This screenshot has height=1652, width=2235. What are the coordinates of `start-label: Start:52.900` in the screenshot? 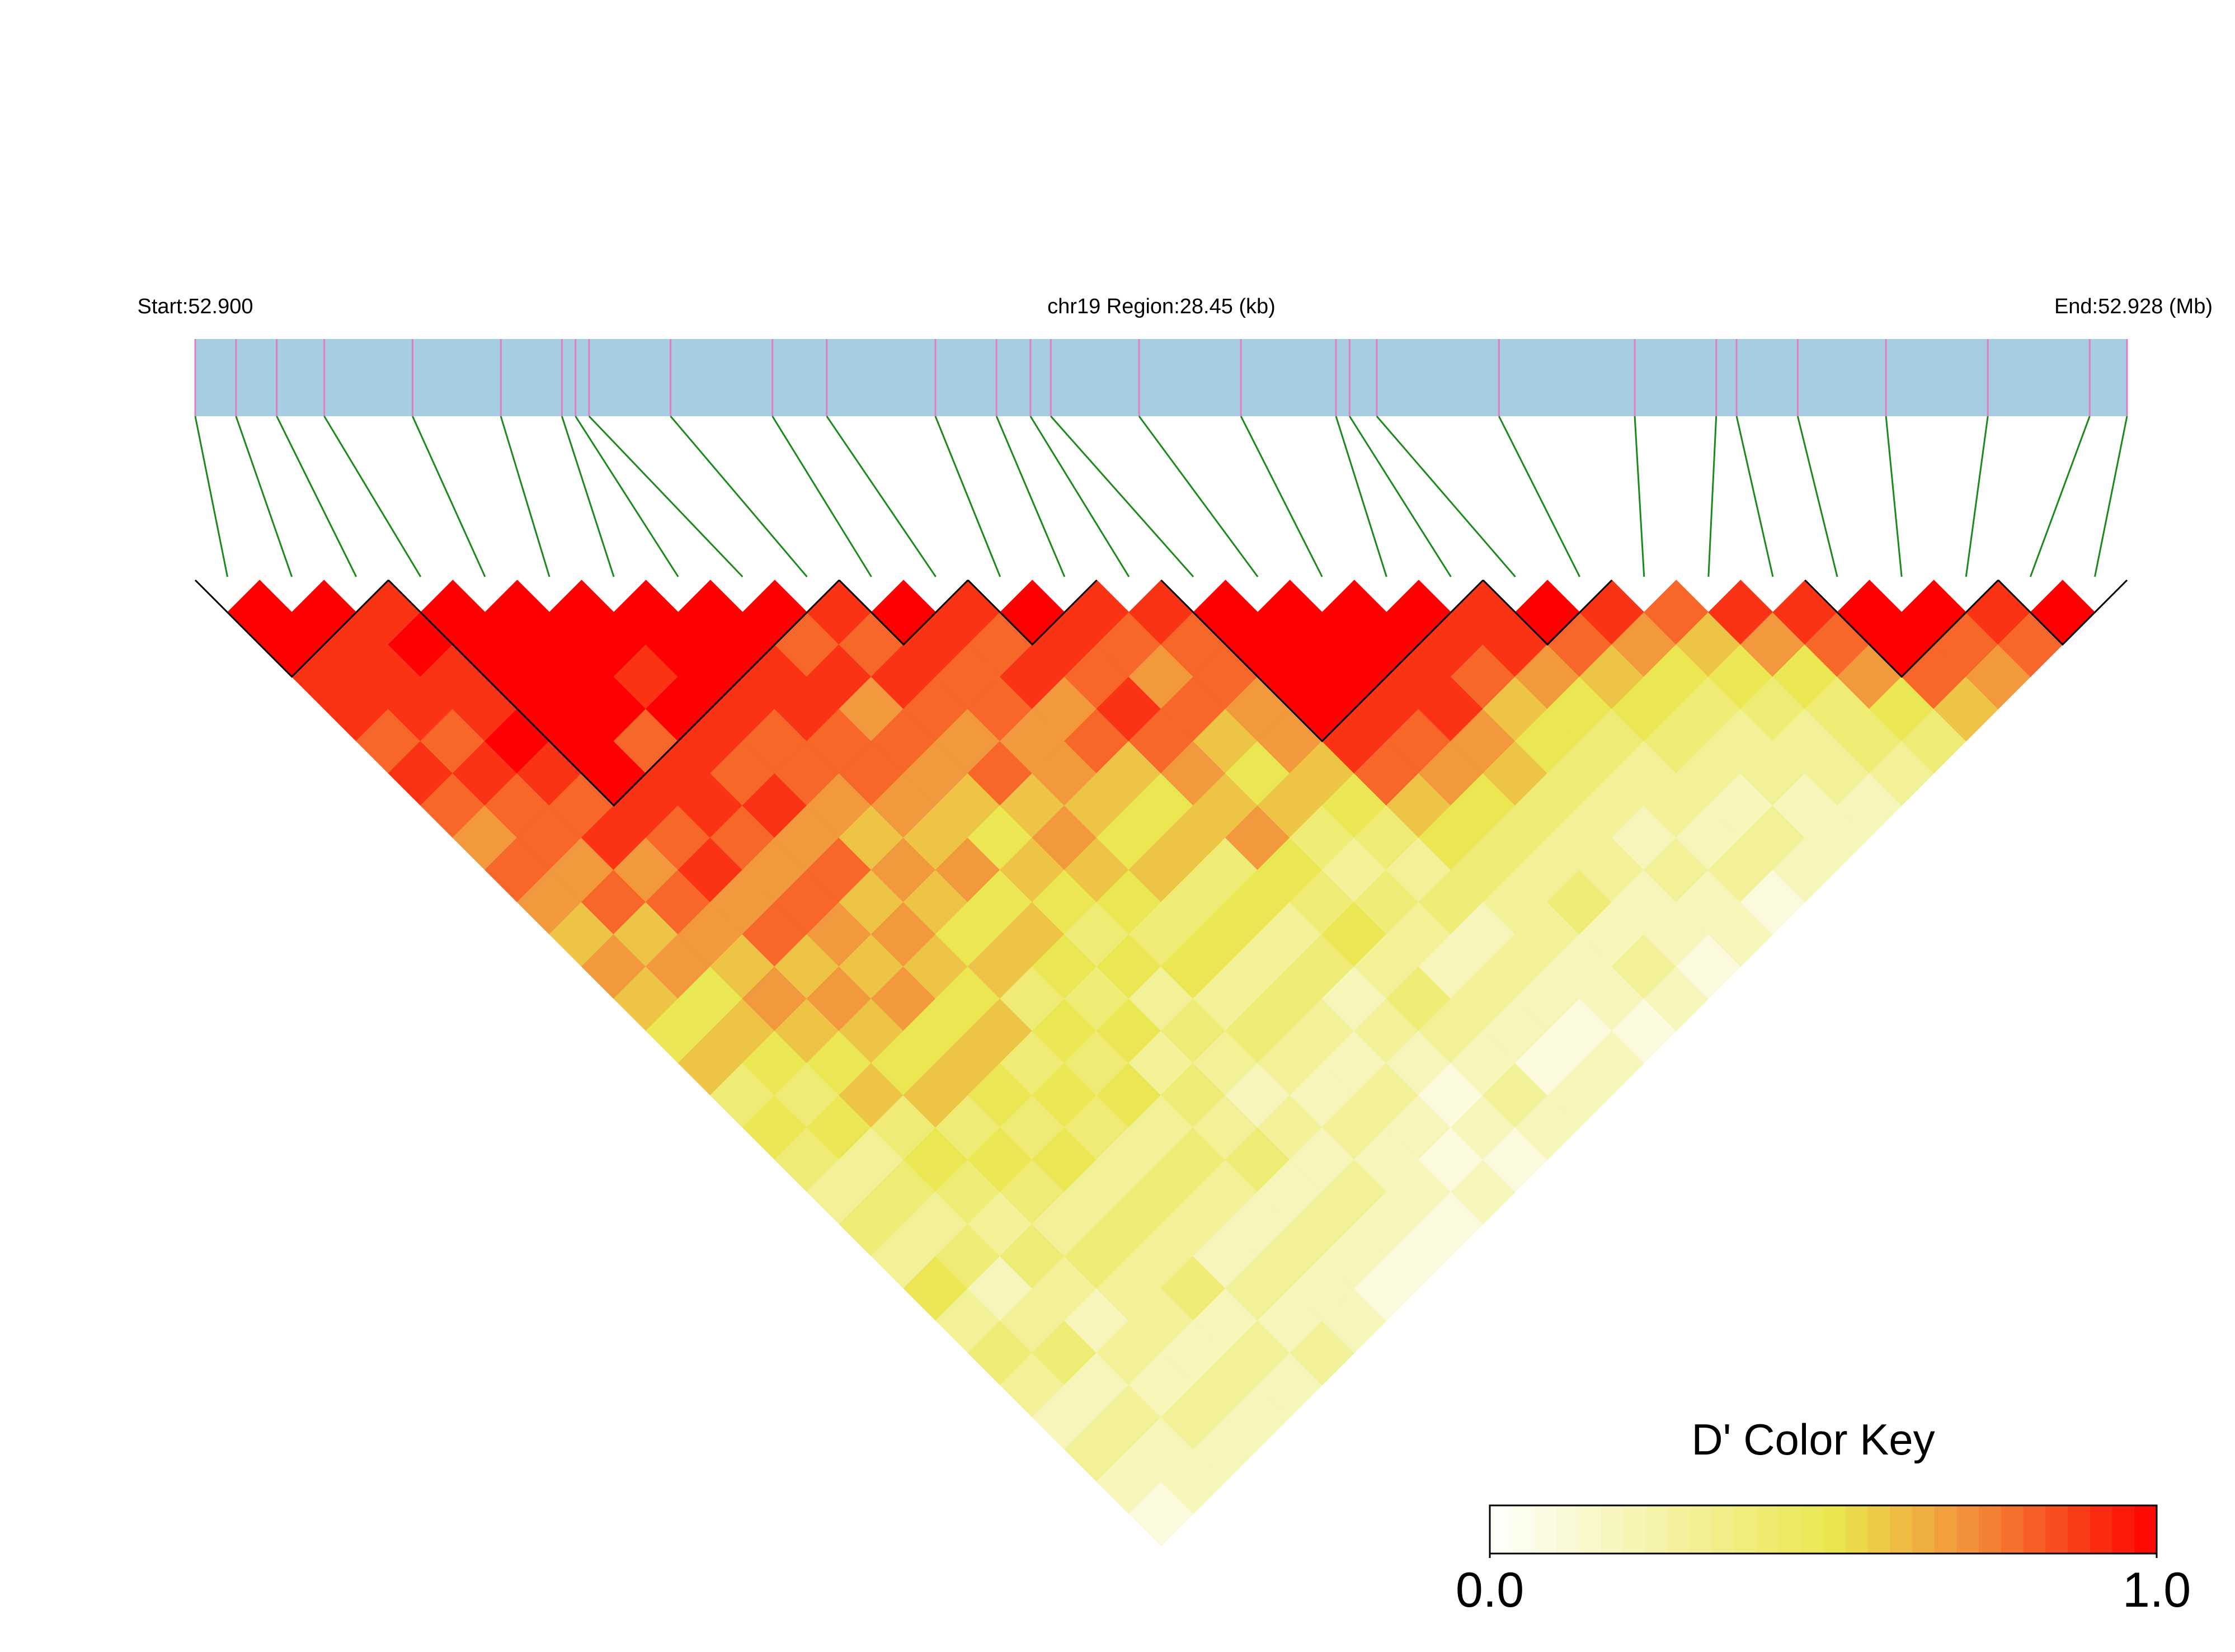 It's located at (195, 306).